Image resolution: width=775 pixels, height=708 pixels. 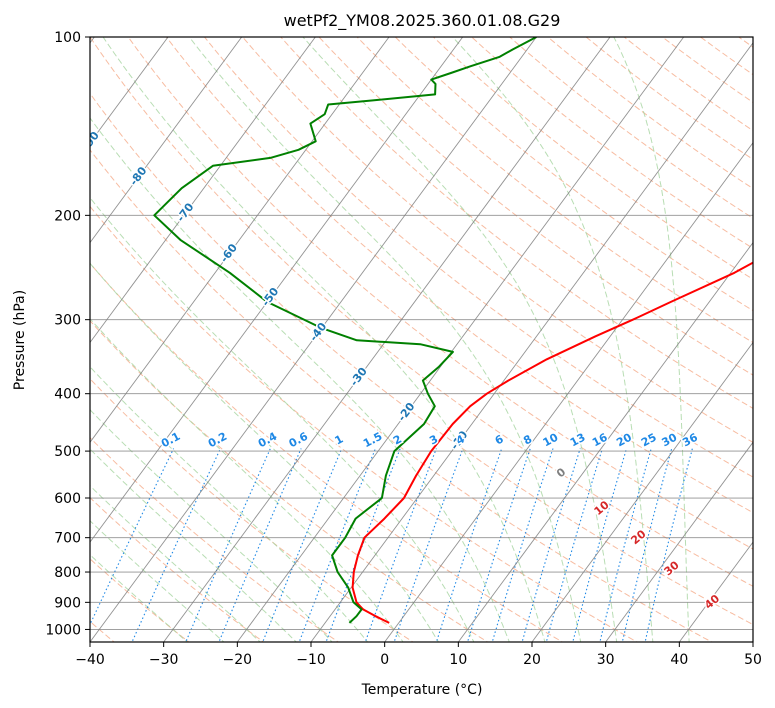 I want to click on dry-adiabat-label: 40, so click(x=712, y=602).